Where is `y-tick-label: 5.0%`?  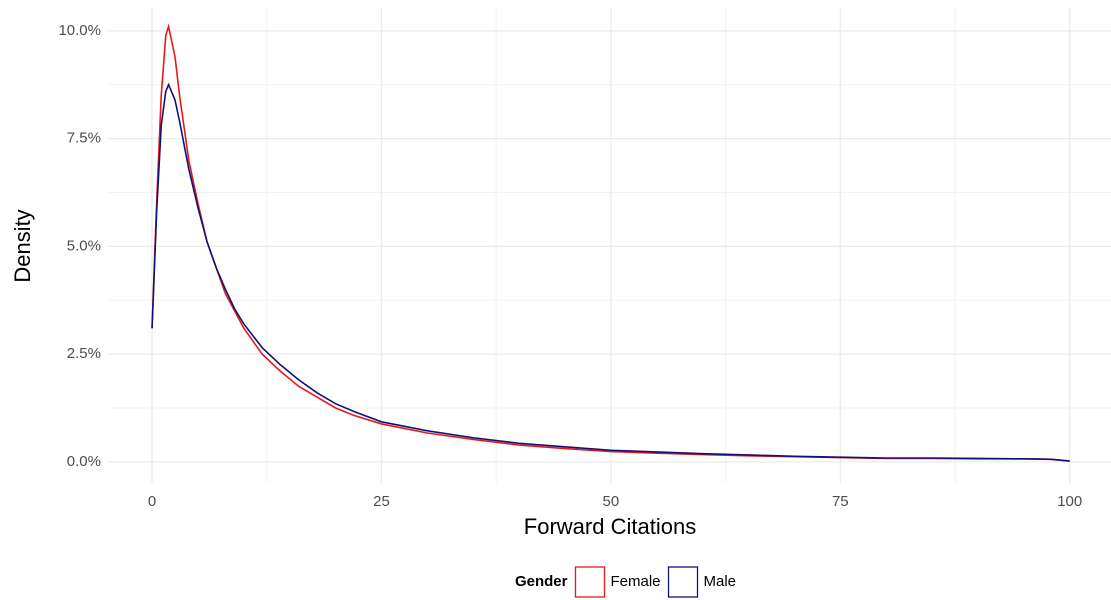 y-tick-label: 5.0% is located at coordinates (84, 245).